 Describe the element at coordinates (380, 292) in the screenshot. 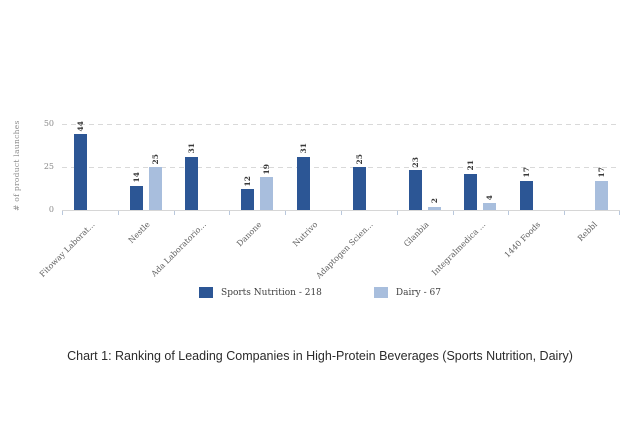

I see `legend-swatch-dairy-icon` at that location.